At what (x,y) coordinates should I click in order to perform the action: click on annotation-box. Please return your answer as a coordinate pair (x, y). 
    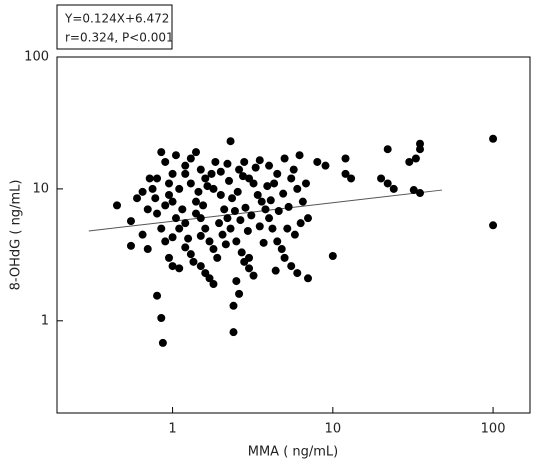
    Looking at the image, I should click on (114, 27).